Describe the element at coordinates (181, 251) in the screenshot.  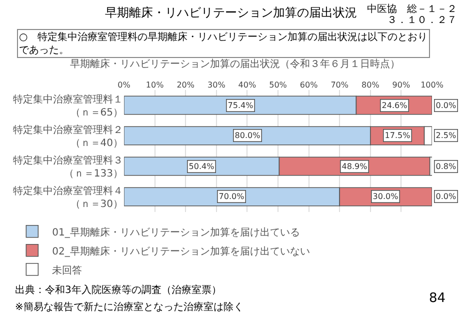
I see `legend-label: 02_早期離床・リハビリテーション加算を届け出ていない` at that location.